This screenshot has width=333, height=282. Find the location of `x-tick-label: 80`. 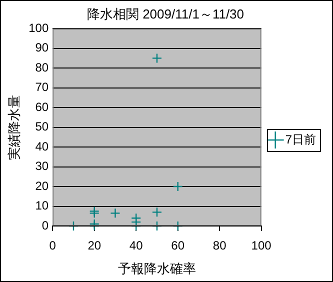

x-tick-label: 80 is located at coordinates (219, 245).